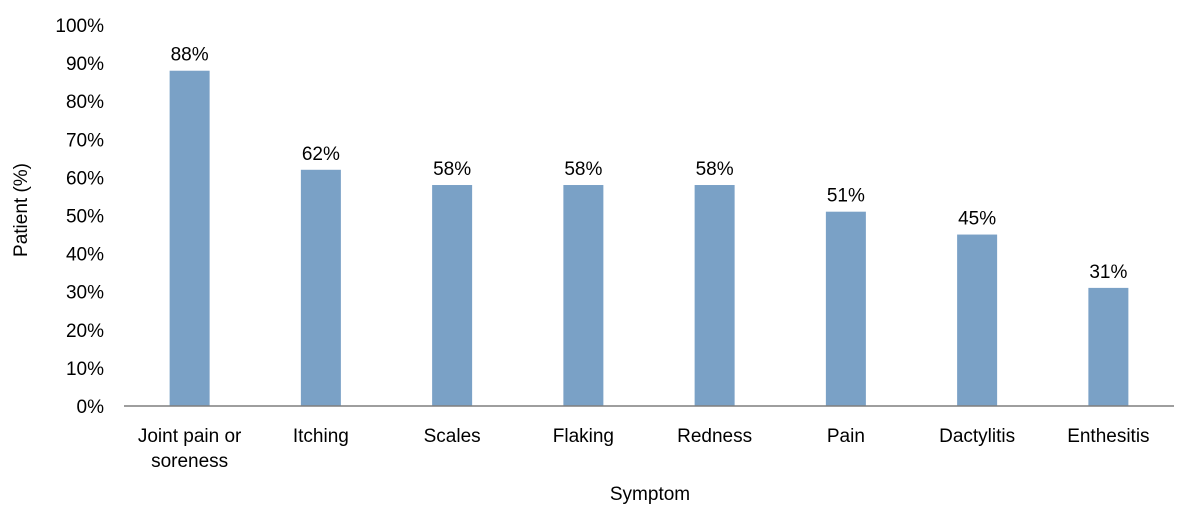  What do you see at coordinates (1108, 272) in the screenshot?
I see `bar-value-label: 31%` at bounding box center [1108, 272].